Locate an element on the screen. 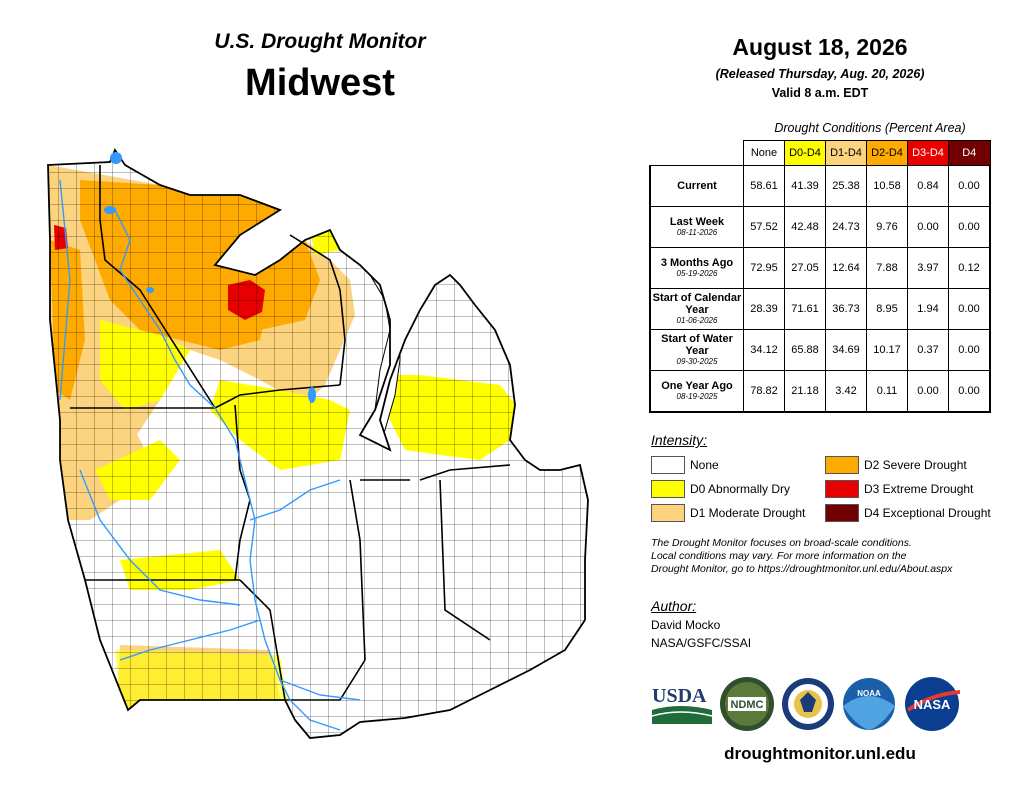 Image resolution: width=1024 pixels, height=791 pixels. usda-logo-text: USDA is located at coordinates (679, 696).